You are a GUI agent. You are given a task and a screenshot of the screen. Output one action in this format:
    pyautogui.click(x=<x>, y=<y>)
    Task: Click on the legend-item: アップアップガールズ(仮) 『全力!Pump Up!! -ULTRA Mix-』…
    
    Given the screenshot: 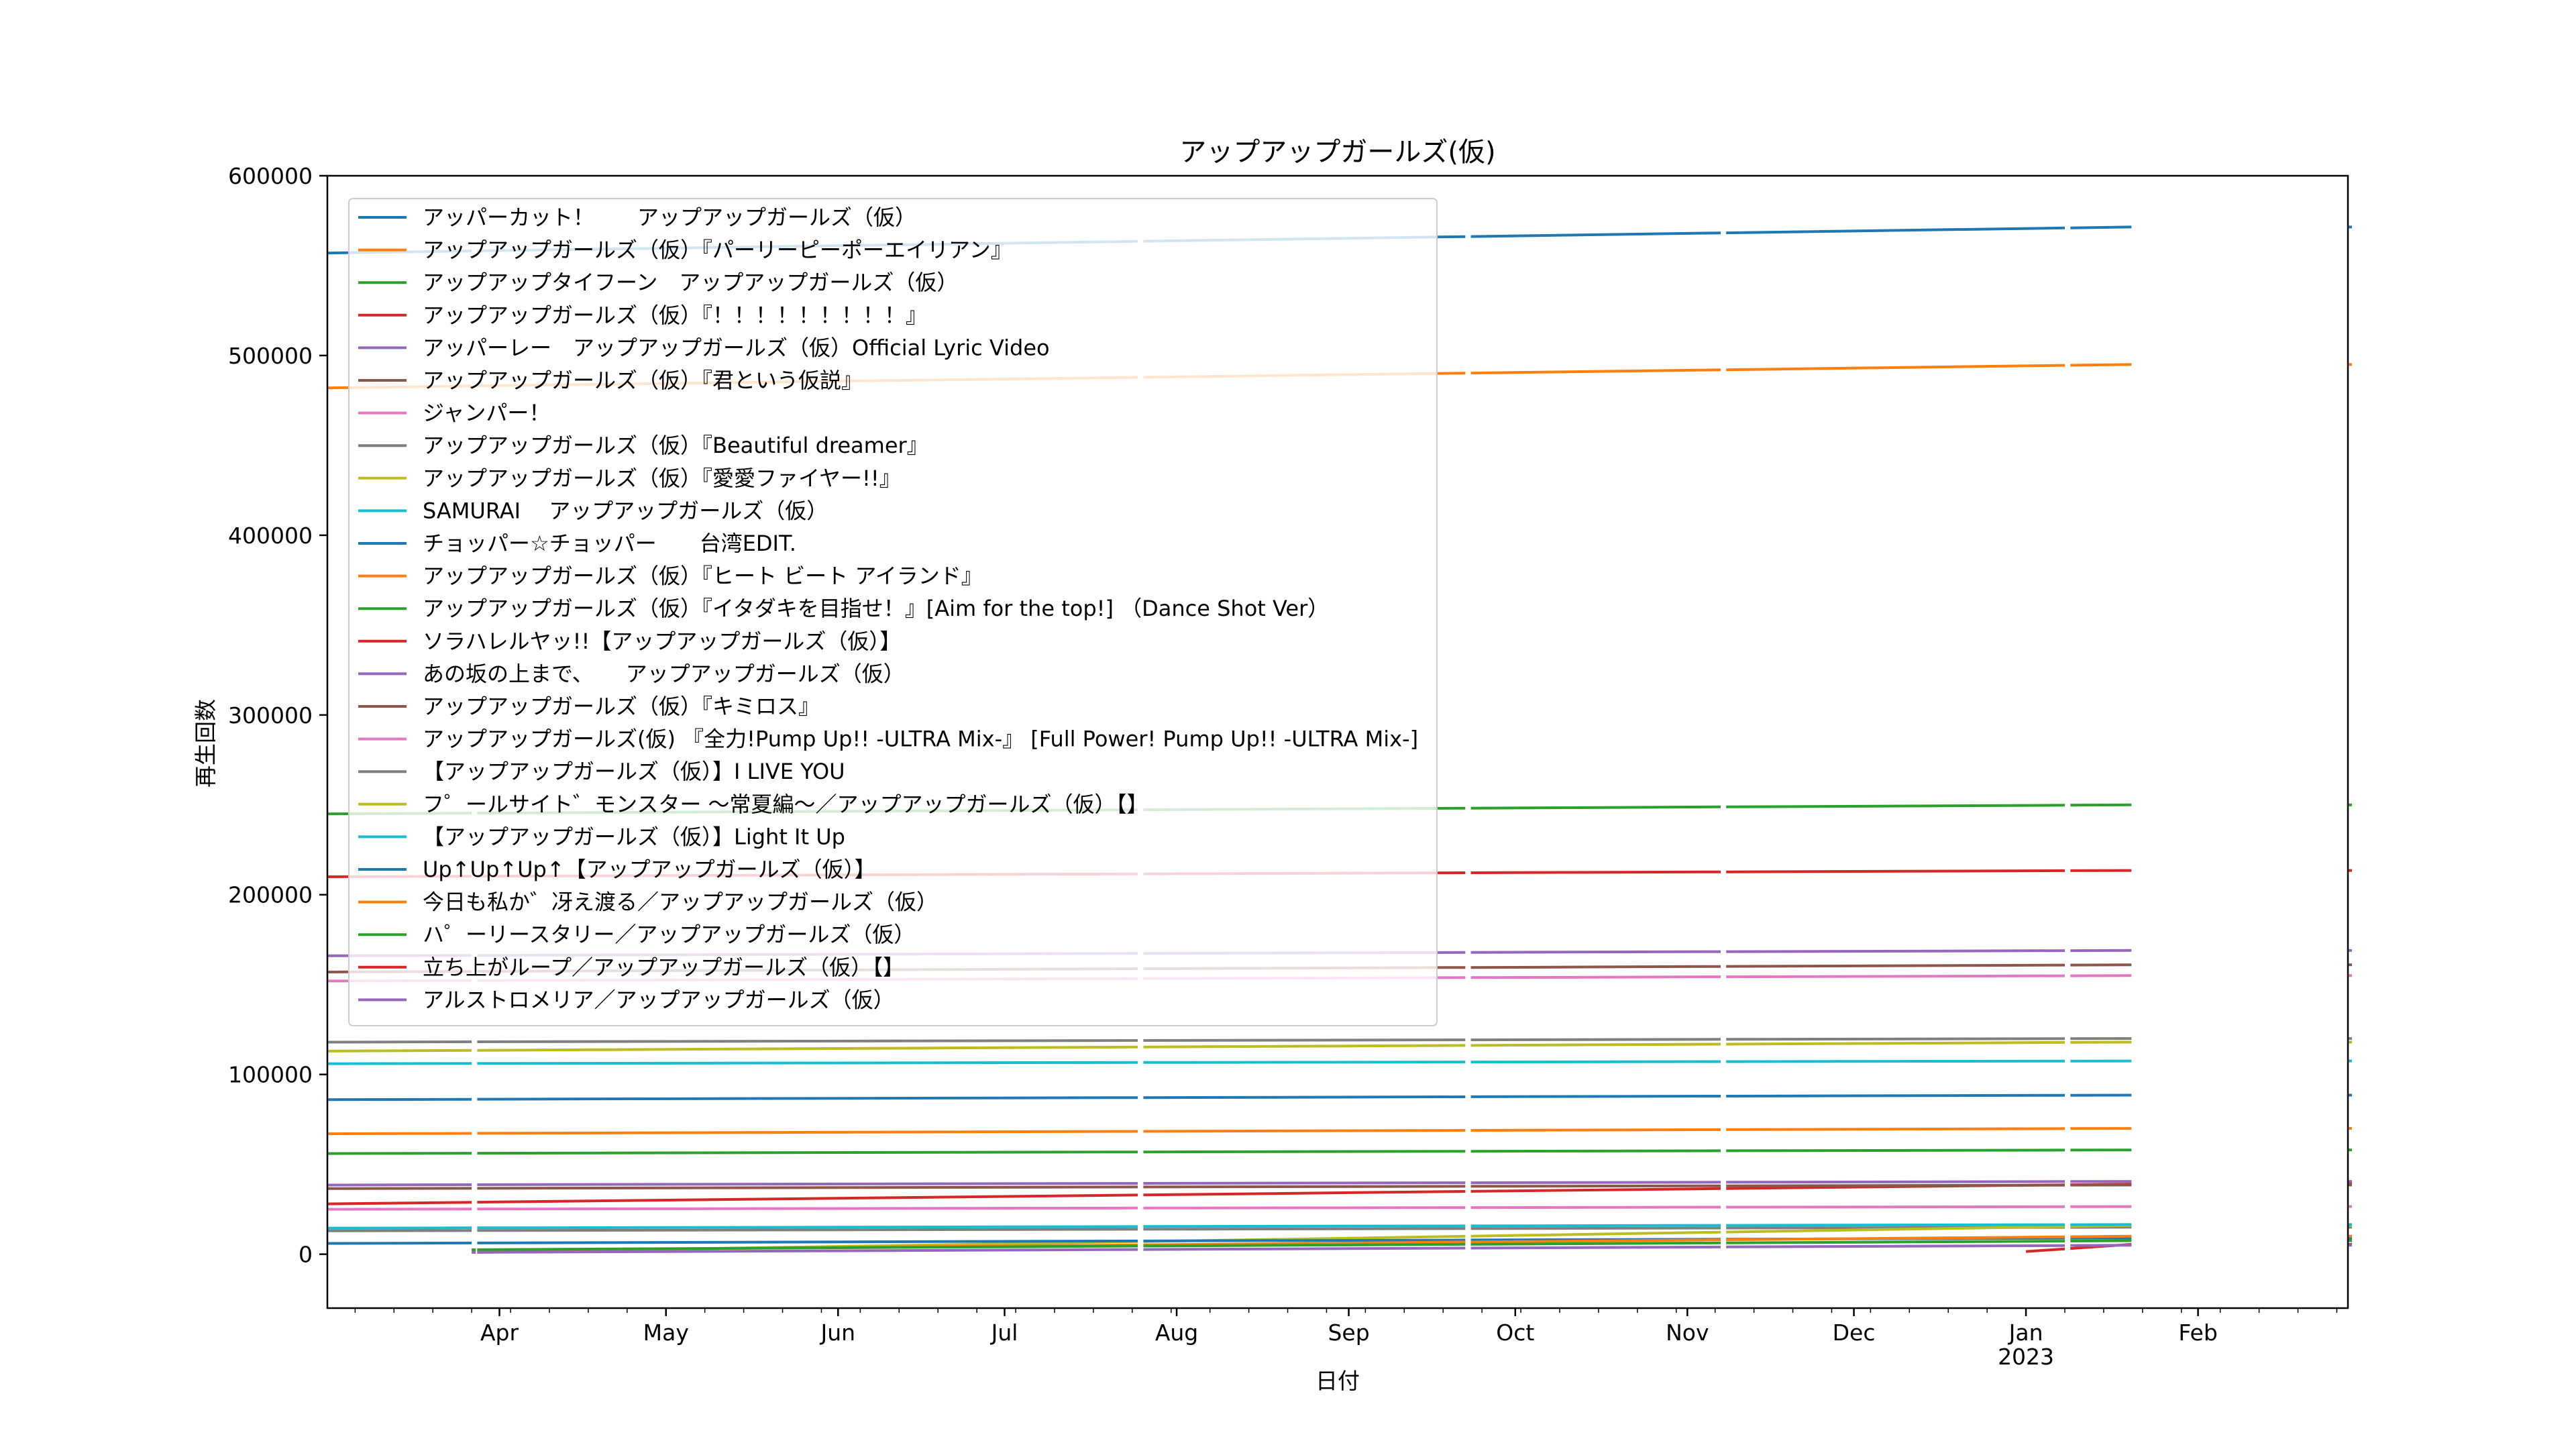 What is the action you would take?
    pyautogui.click(x=888, y=739)
    